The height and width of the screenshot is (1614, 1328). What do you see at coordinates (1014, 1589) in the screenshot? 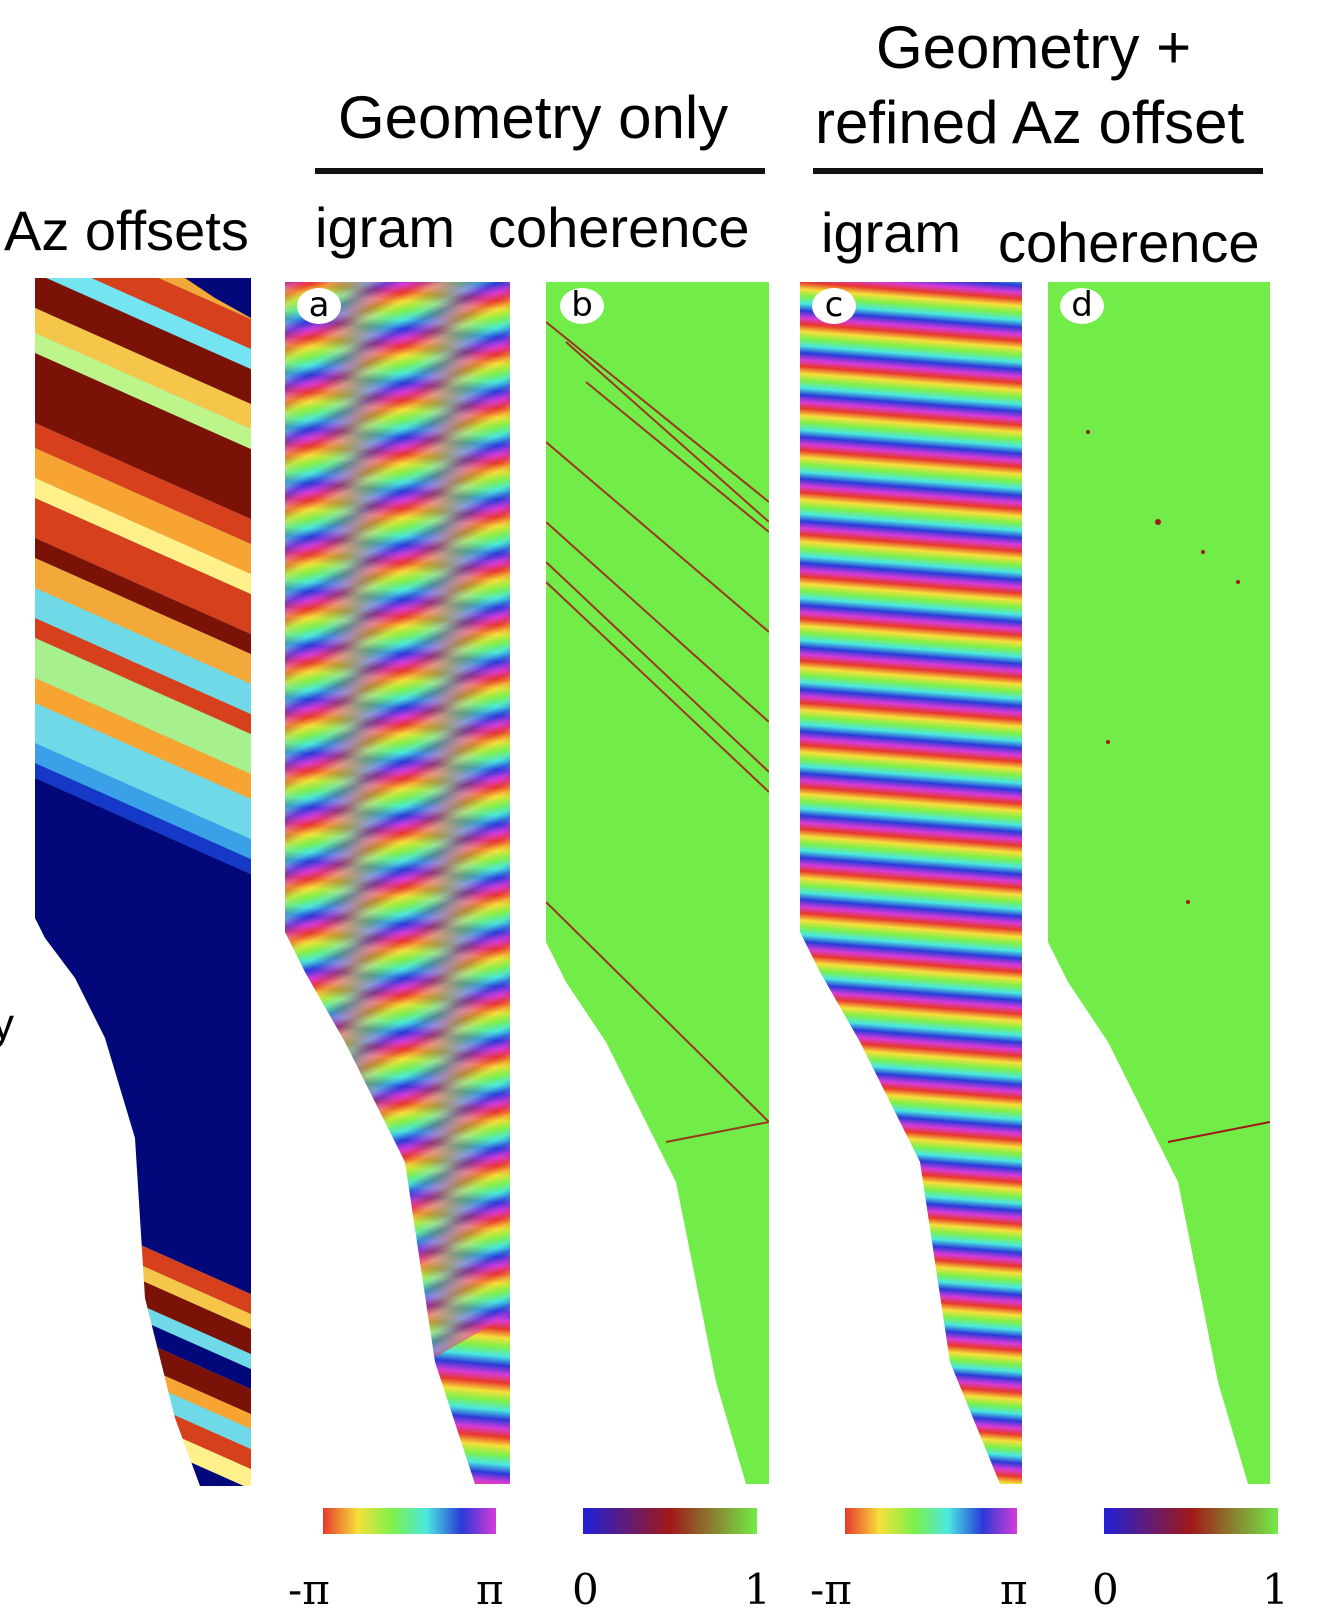
I see `phase-max-label-c: π` at bounding box center [1014, 1589].